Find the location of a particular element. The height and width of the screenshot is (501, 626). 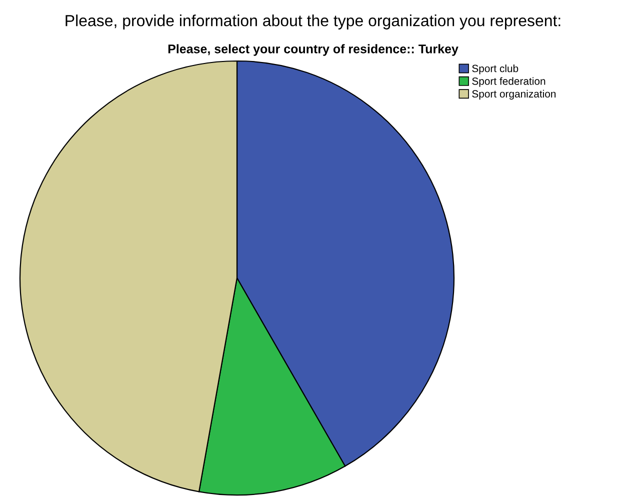

chart-title: Please, provide information about the type organization you represent: is located at coordinates (313, 22).